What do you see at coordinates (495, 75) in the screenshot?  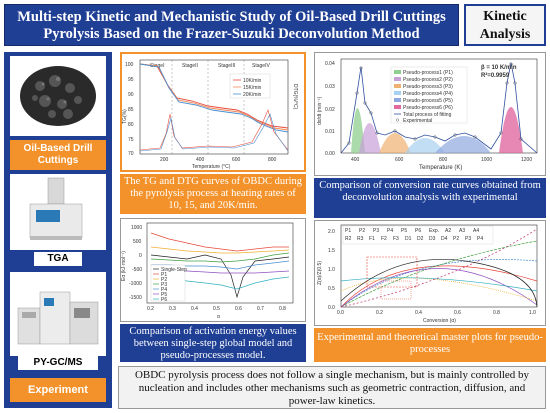 I see `deconv-r2: R²=0.9959` at bounding box center [495, 75].